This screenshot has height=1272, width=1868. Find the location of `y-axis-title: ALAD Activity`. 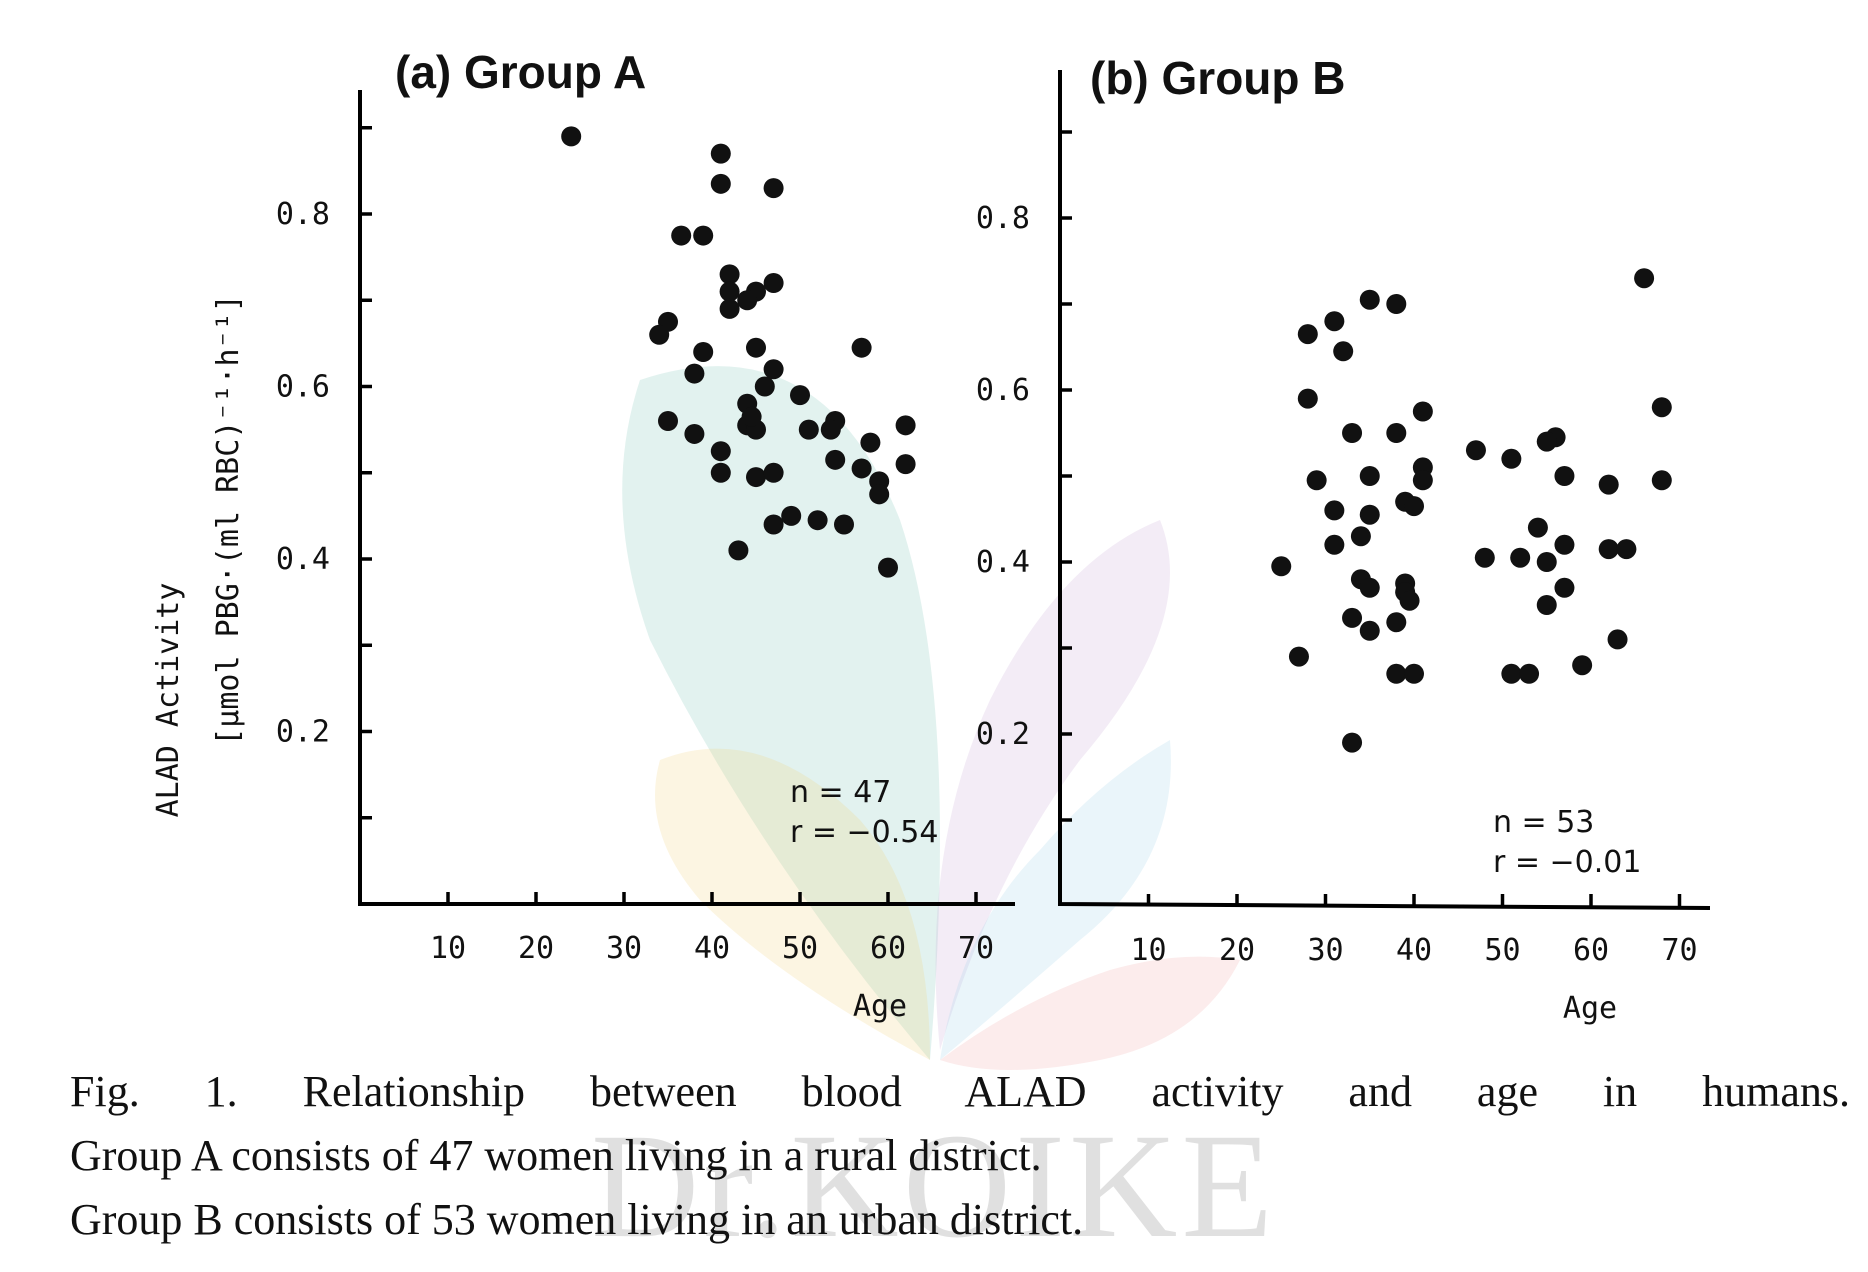

y-axis-title: ALAD Activity is located at coordinates (168, 700).